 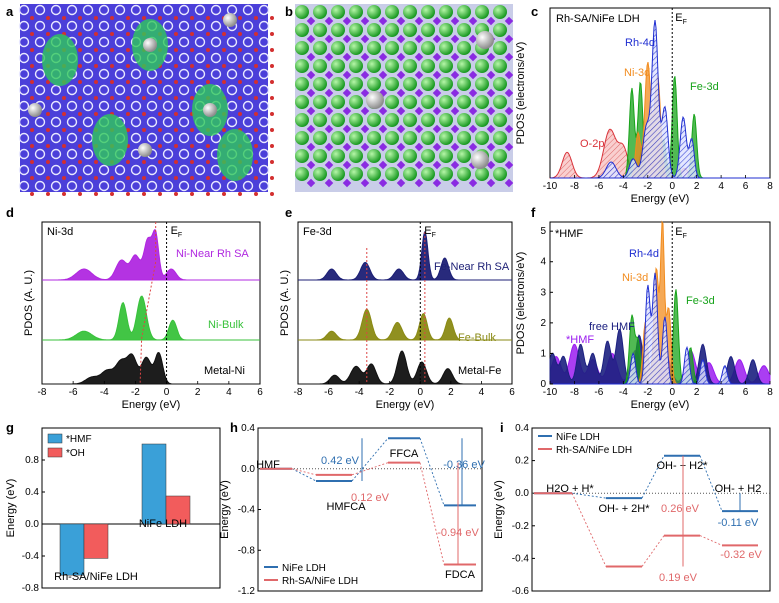 What do you see at coordinates (31, 588) in the screenshot?
I see `y-tick-label: -0.8` at bounding box center [31, 588].